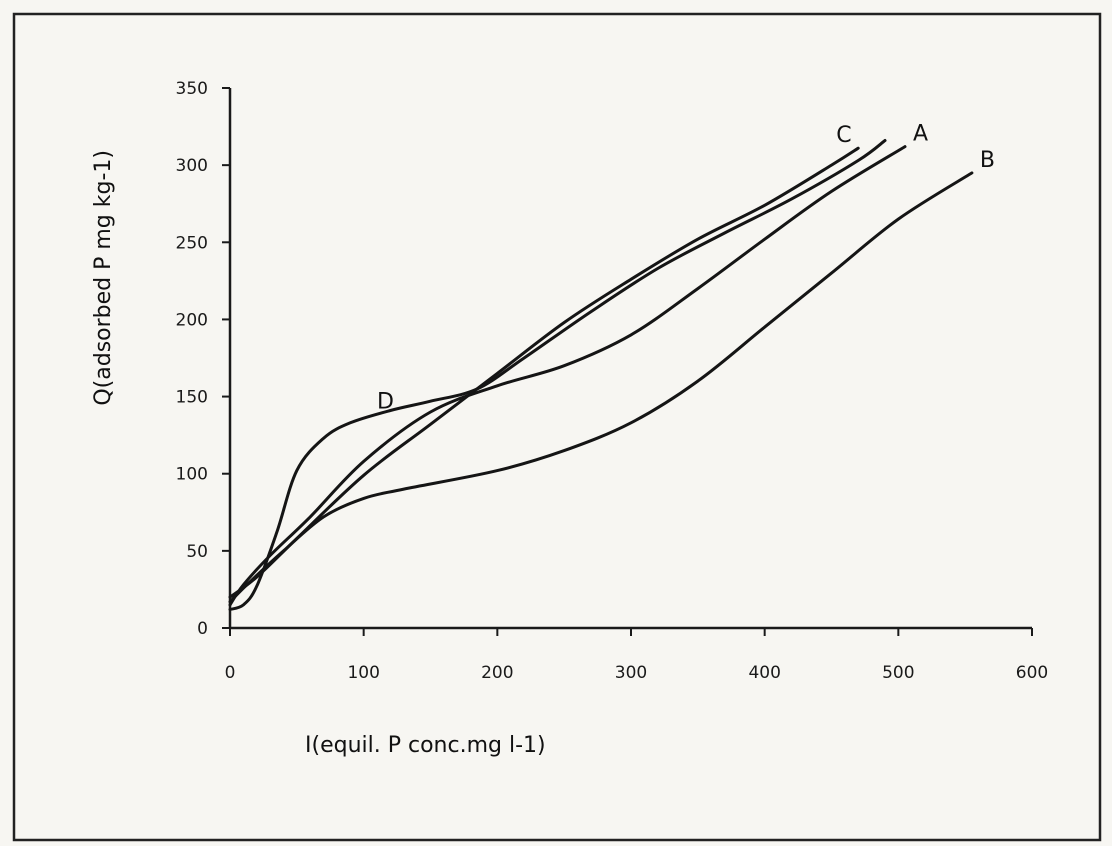 This screenshot has height=846, width=1112. What do you see at coordinates (197, 552) in the screenshot?
I see `y-tick-label: 50` at bounding box center [197, 552].